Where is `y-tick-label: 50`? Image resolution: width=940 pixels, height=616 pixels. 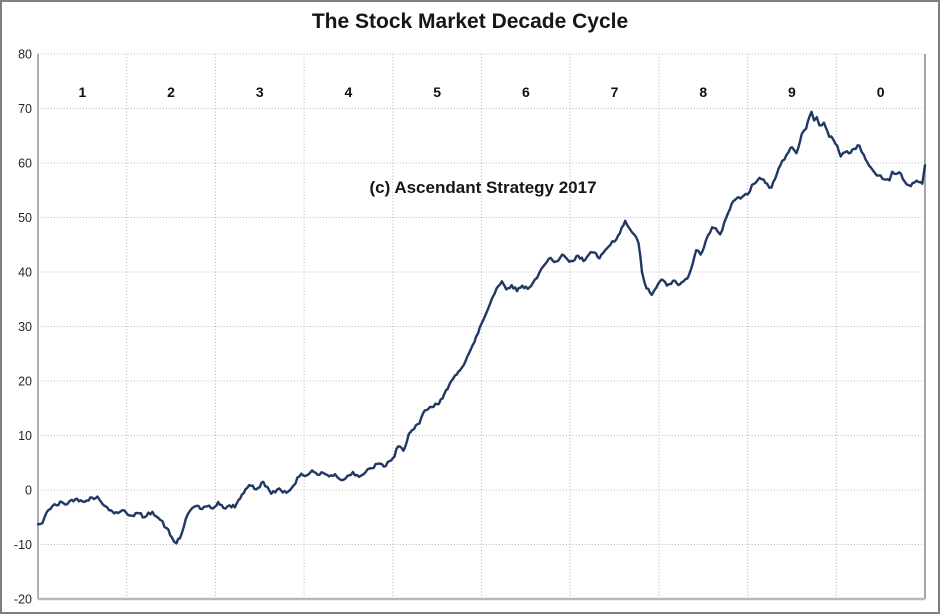 y-tick-label: 50 is located at coordinates (25, 218).